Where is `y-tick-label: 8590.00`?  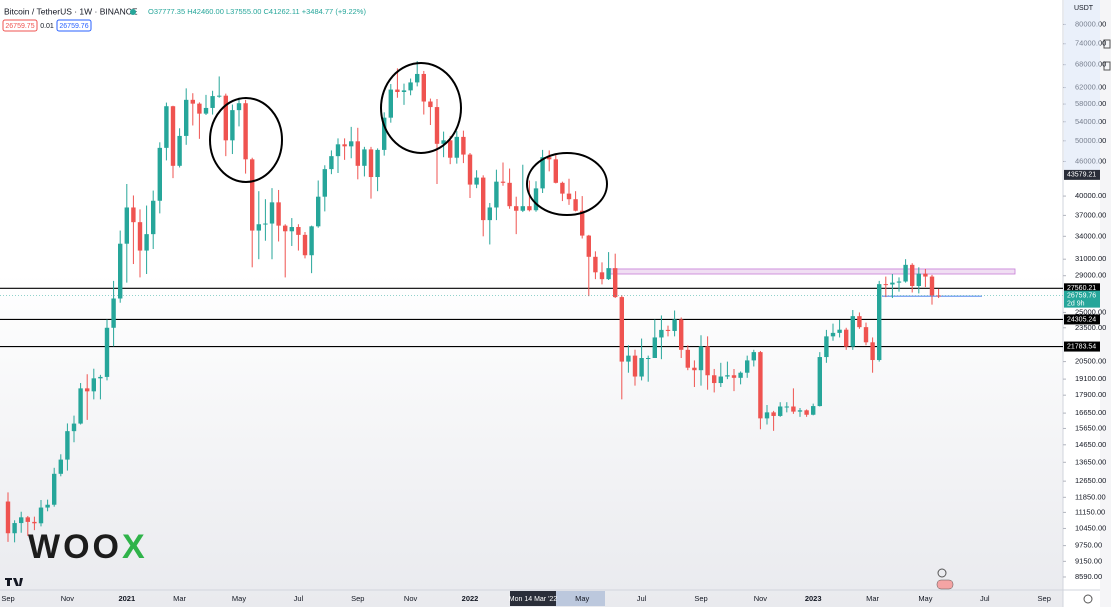 y-tick-label: 8590.00 is located at coordinates (1088, 576).